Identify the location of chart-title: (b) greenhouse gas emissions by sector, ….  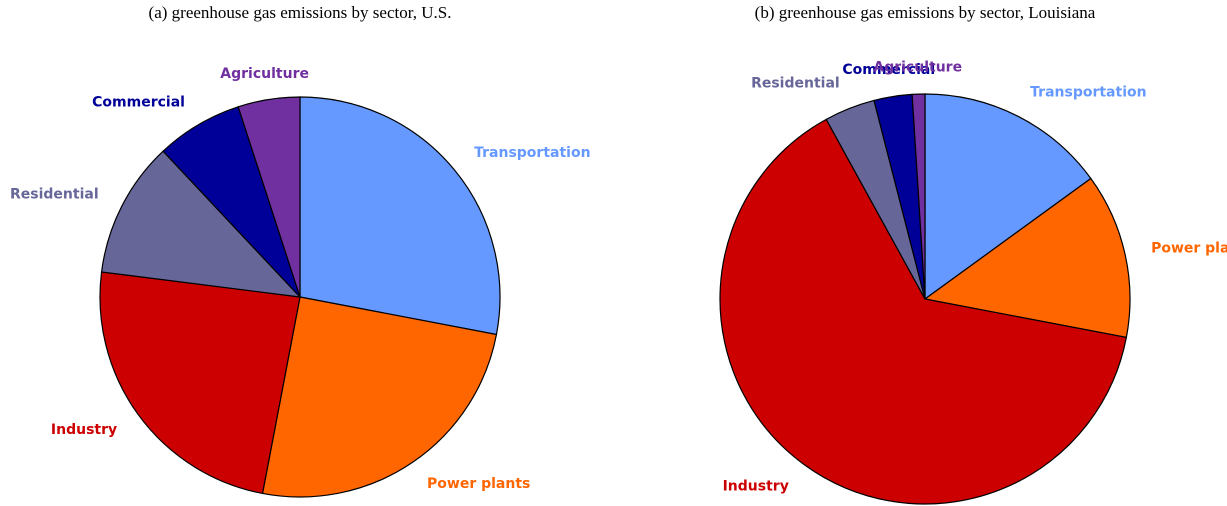
(925, 12).